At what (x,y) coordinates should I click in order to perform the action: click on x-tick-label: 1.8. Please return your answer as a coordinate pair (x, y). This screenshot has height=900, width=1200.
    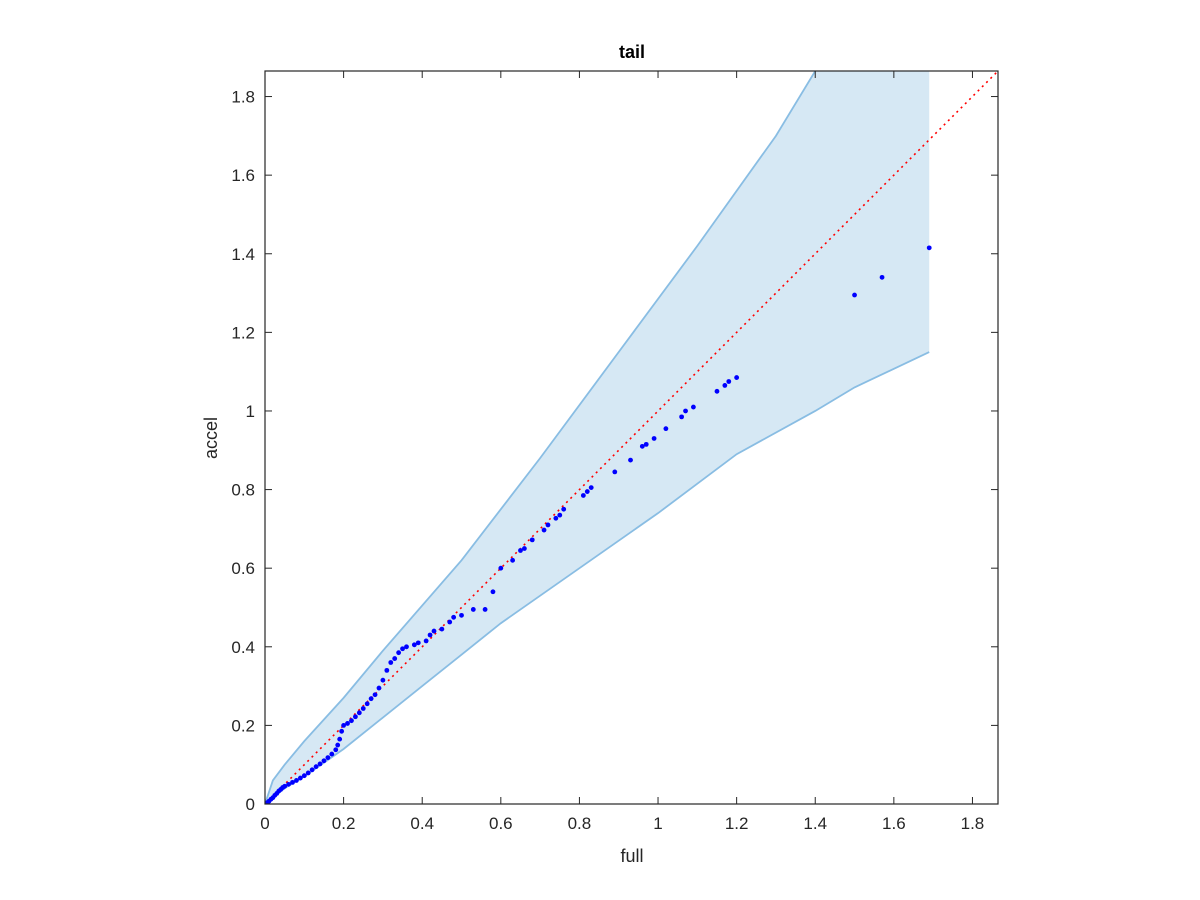
    Looking at the image, I should click on (973, 823).